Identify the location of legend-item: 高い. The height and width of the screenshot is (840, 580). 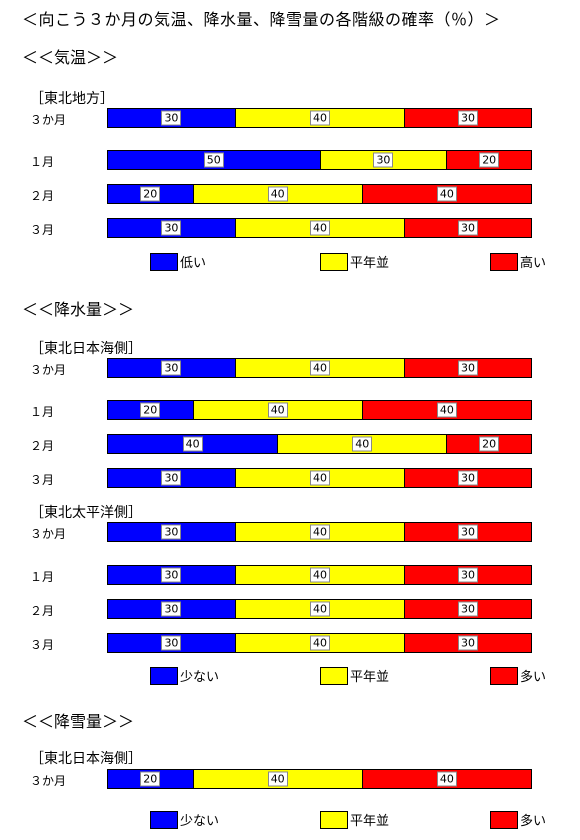
(518, 261).